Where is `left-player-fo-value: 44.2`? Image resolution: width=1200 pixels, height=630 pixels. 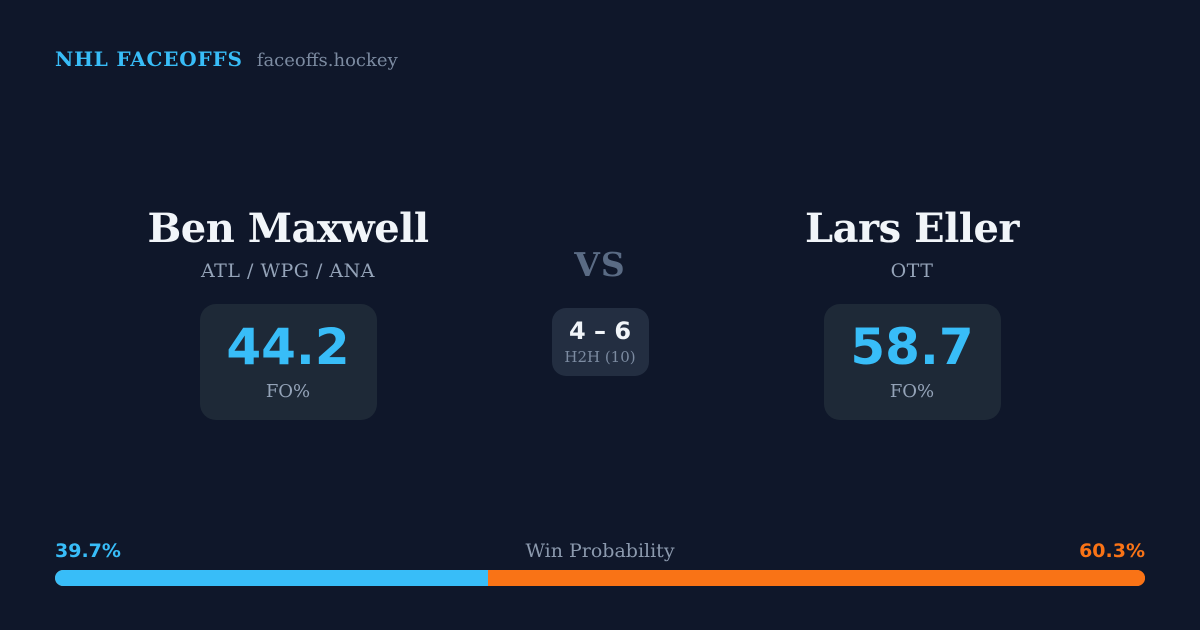 left-player-fo-value: 44.2 is located at coordinates (288, 347).